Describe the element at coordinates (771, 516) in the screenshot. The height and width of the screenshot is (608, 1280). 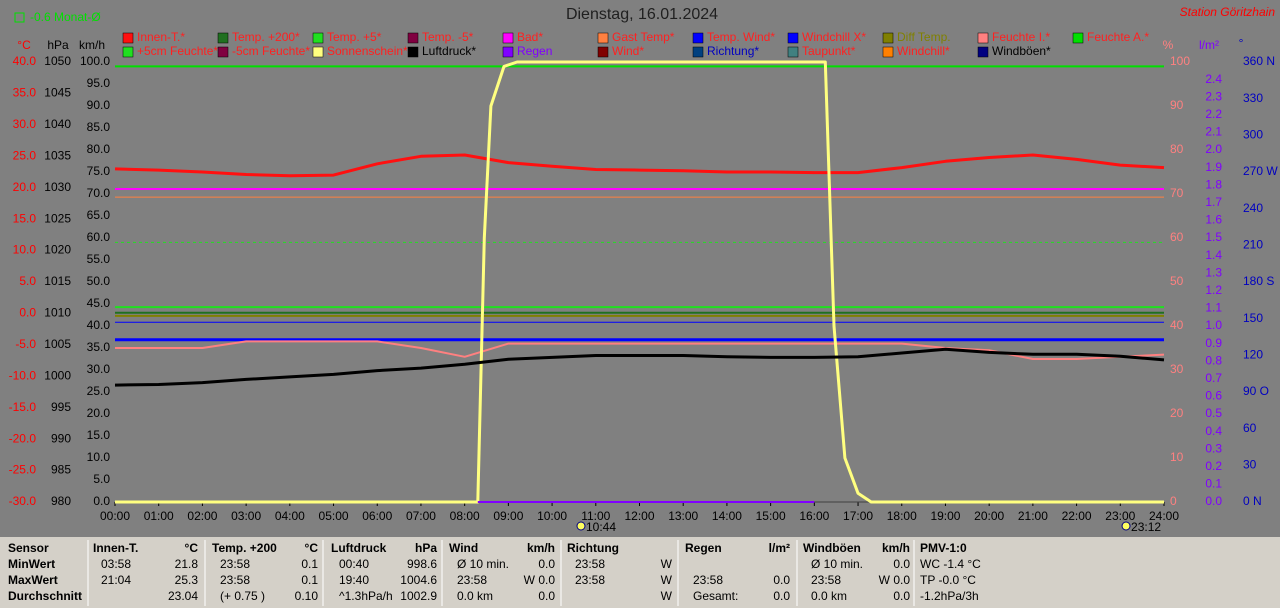
I see `x-tick-label: 15:00` at that location.